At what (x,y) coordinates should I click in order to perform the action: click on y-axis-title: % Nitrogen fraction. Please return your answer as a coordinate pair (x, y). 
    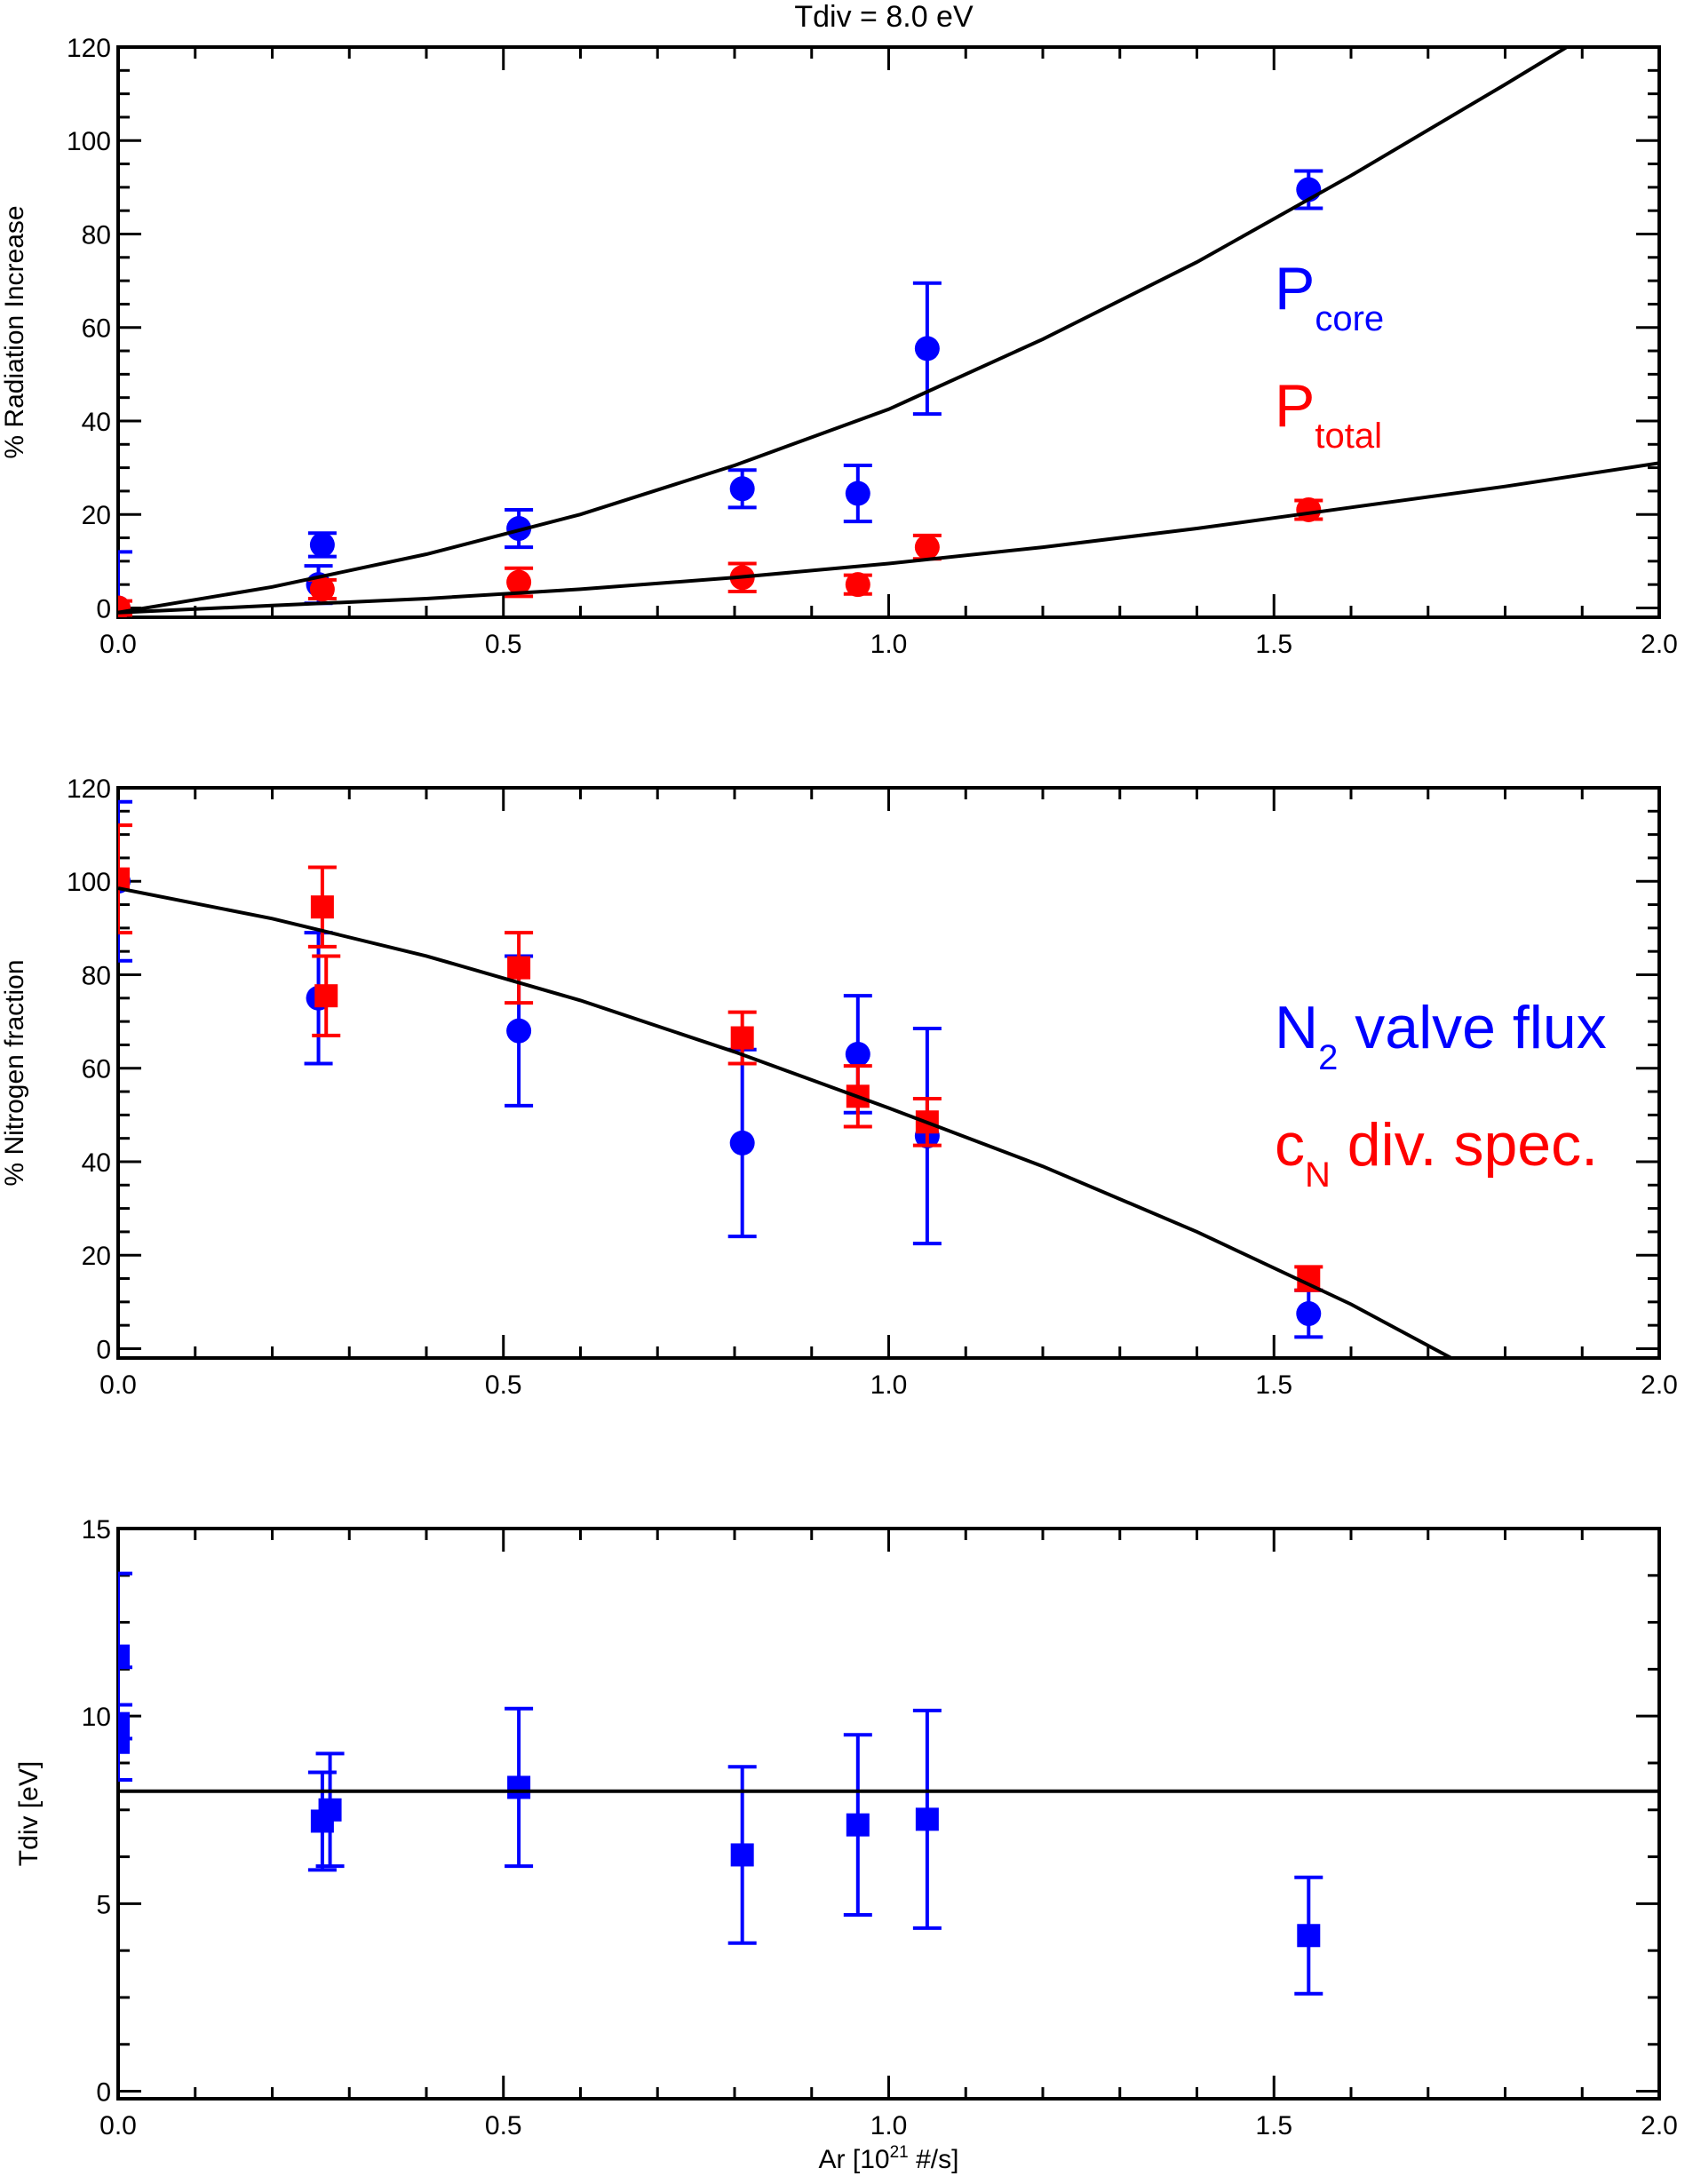
    Looking at the image, I should click on (14, 1072).